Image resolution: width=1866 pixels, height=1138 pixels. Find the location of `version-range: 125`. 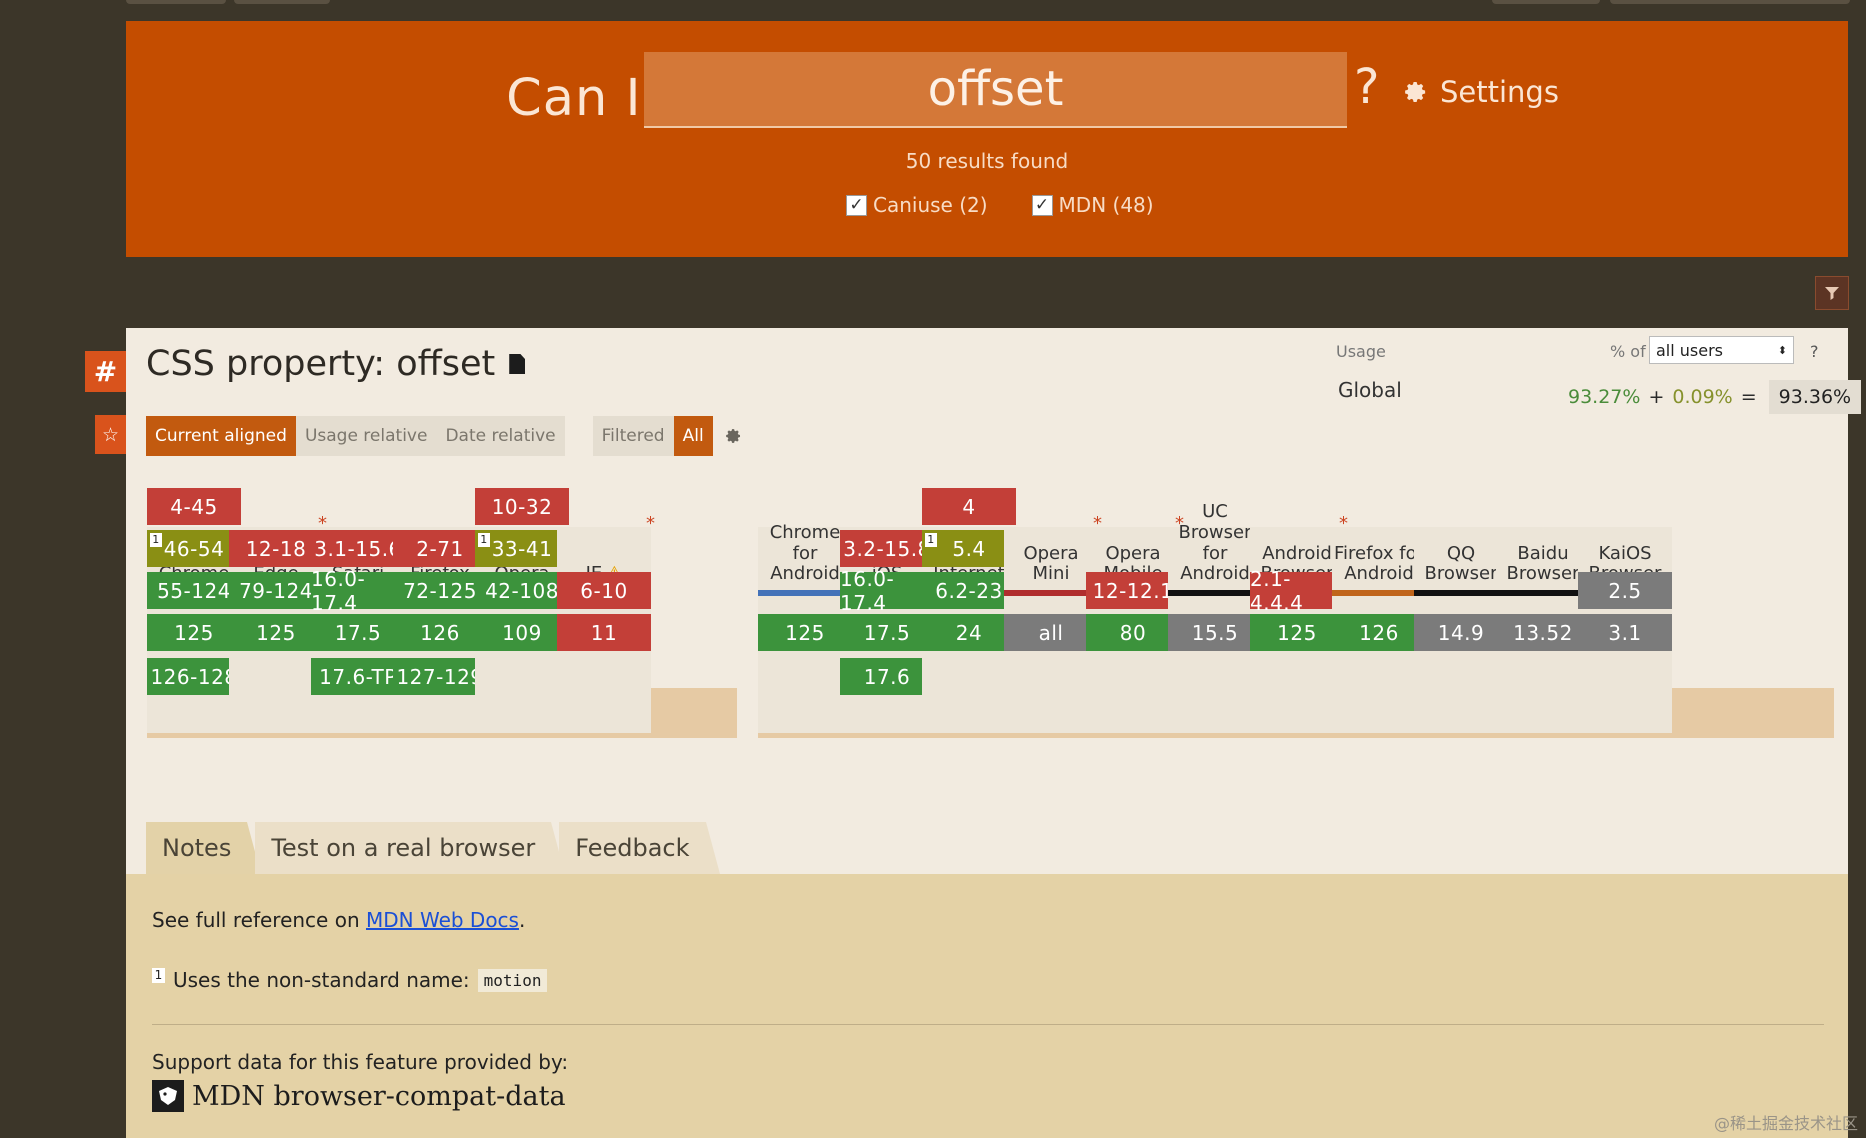

version-range: 125 is located at coordinates (276, 632).